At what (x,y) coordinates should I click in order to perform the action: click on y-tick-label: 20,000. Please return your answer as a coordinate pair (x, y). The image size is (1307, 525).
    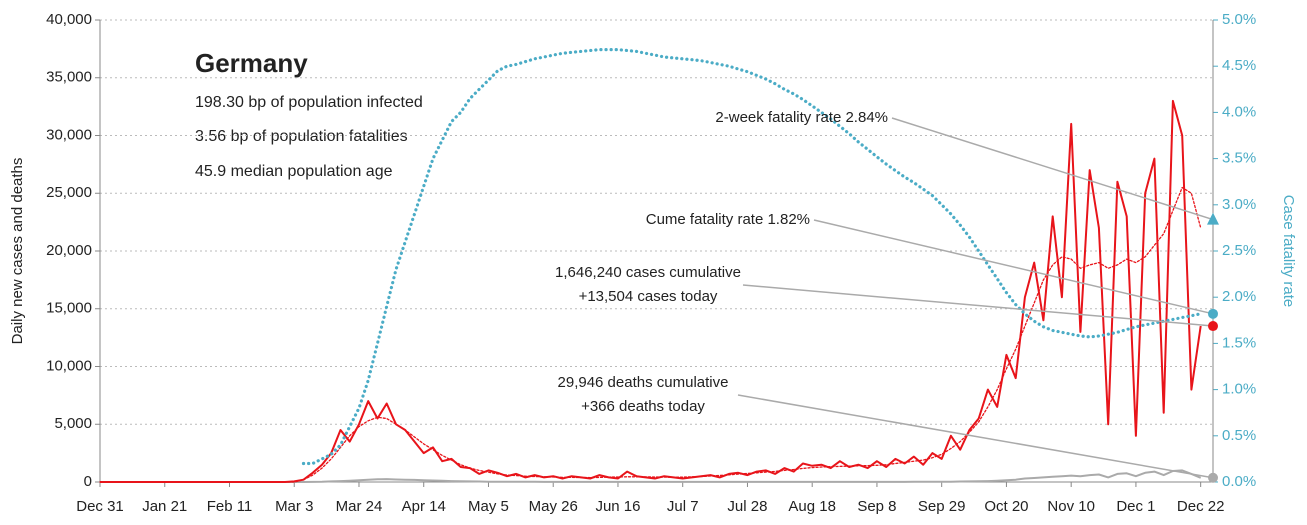
    Looking at the image, I should click on (69, 250).